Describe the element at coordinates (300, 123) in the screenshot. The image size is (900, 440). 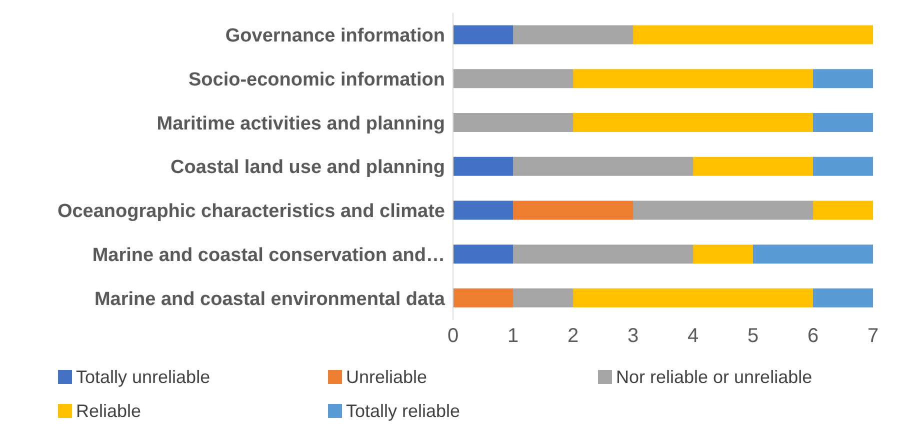
I see `y-tick-label: Maritime activities and planning` at that location.